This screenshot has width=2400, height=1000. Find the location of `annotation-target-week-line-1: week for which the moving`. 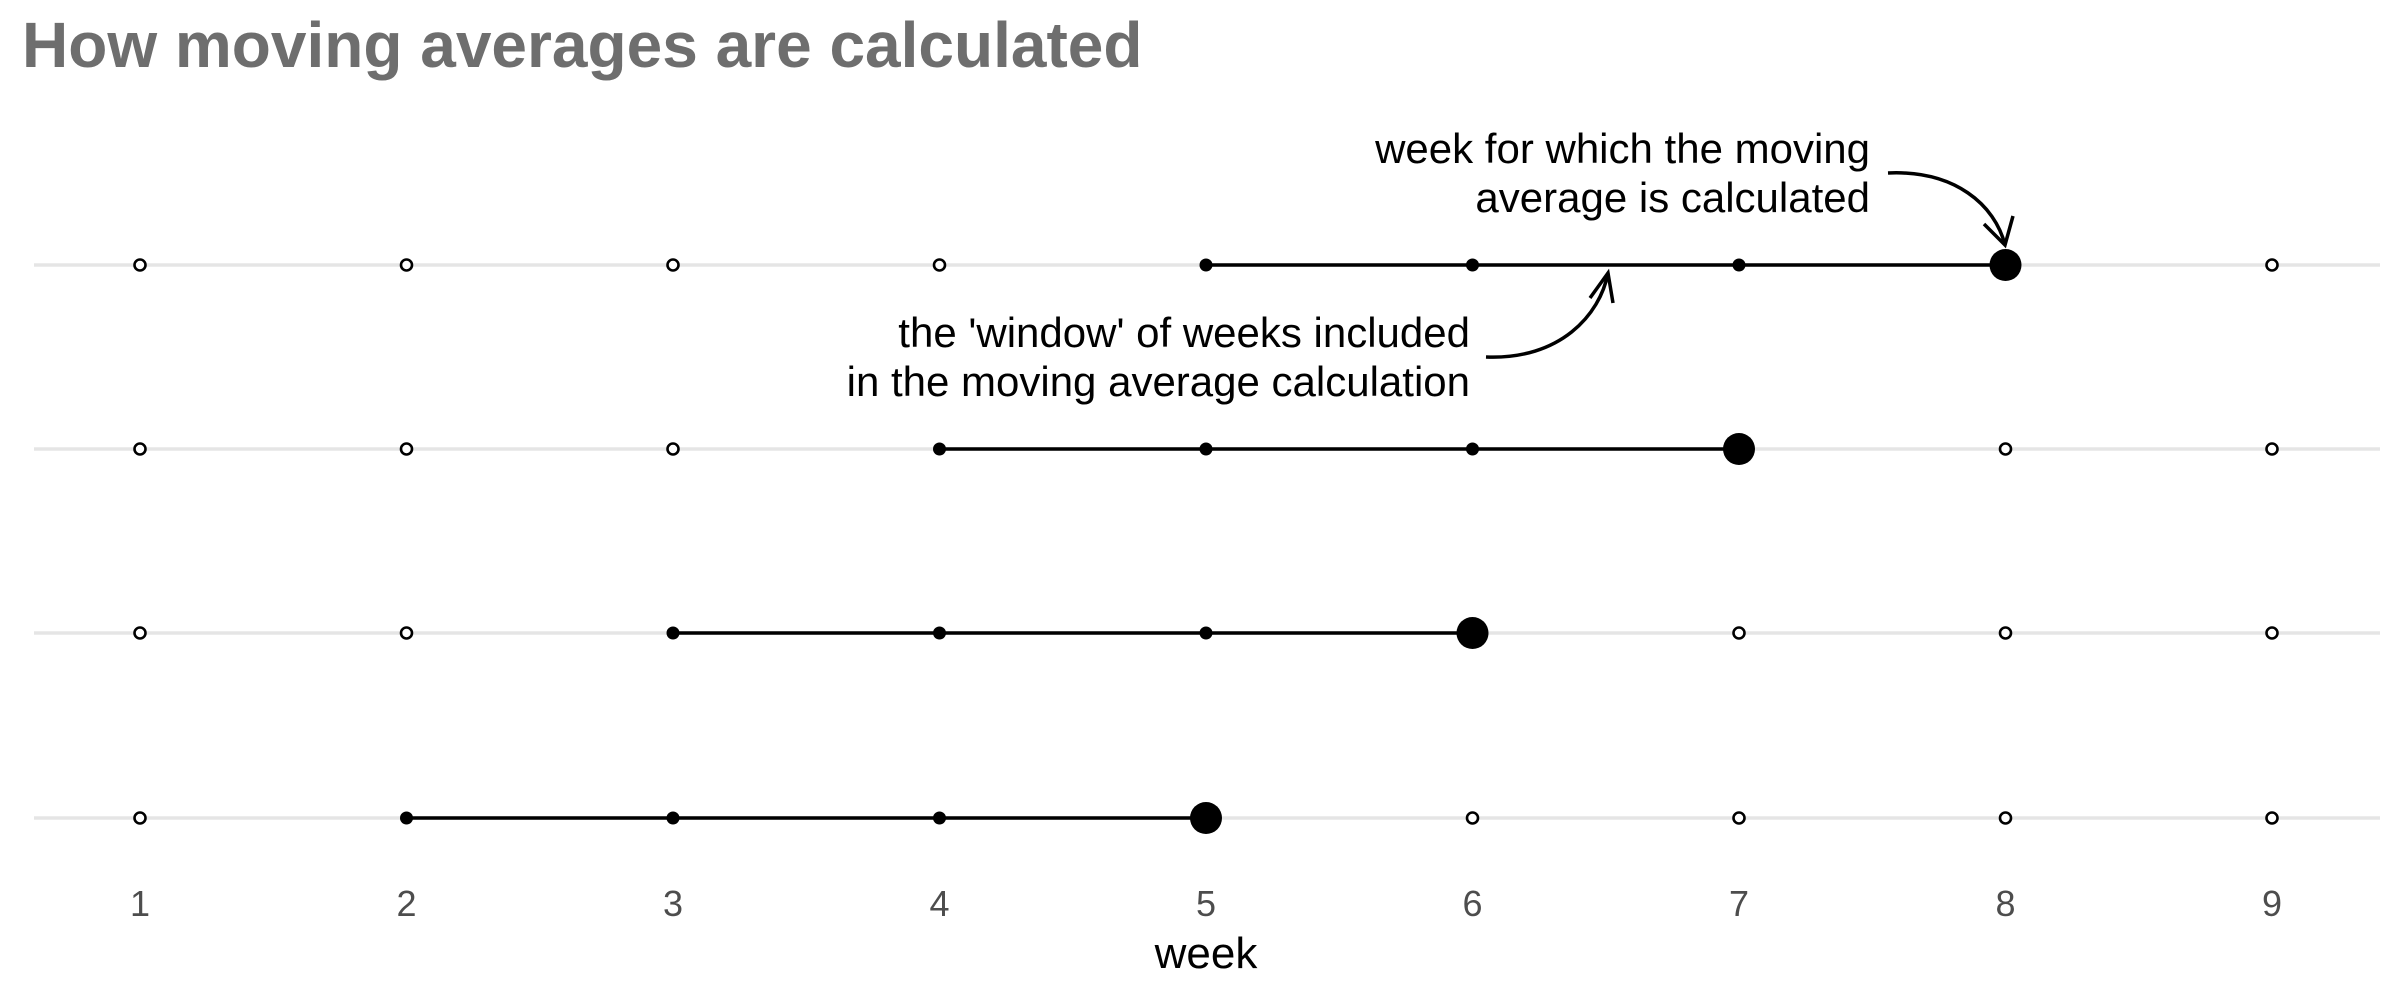

annotation-target-week-line-1: week for which the moving is located at coordinates (1622, 148).